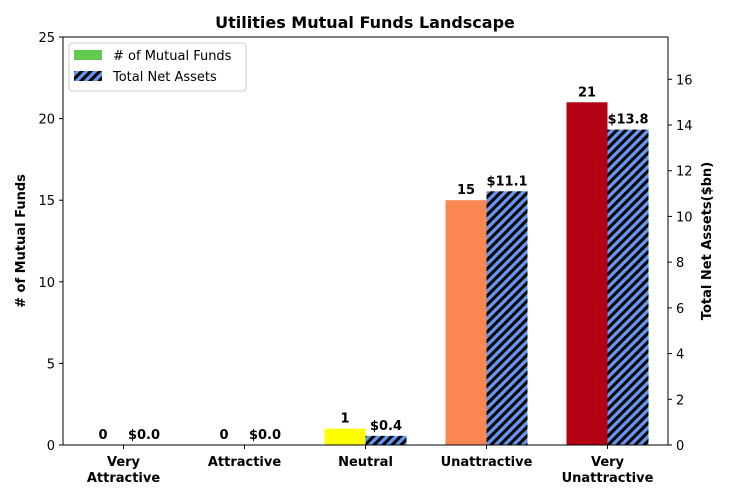 Image resolution: width=730 pixels, height=500 pixels. Describe the element at coordinates (124, 470) in the screenshot. I see `x-tick-label: Very Attractive` at that location.